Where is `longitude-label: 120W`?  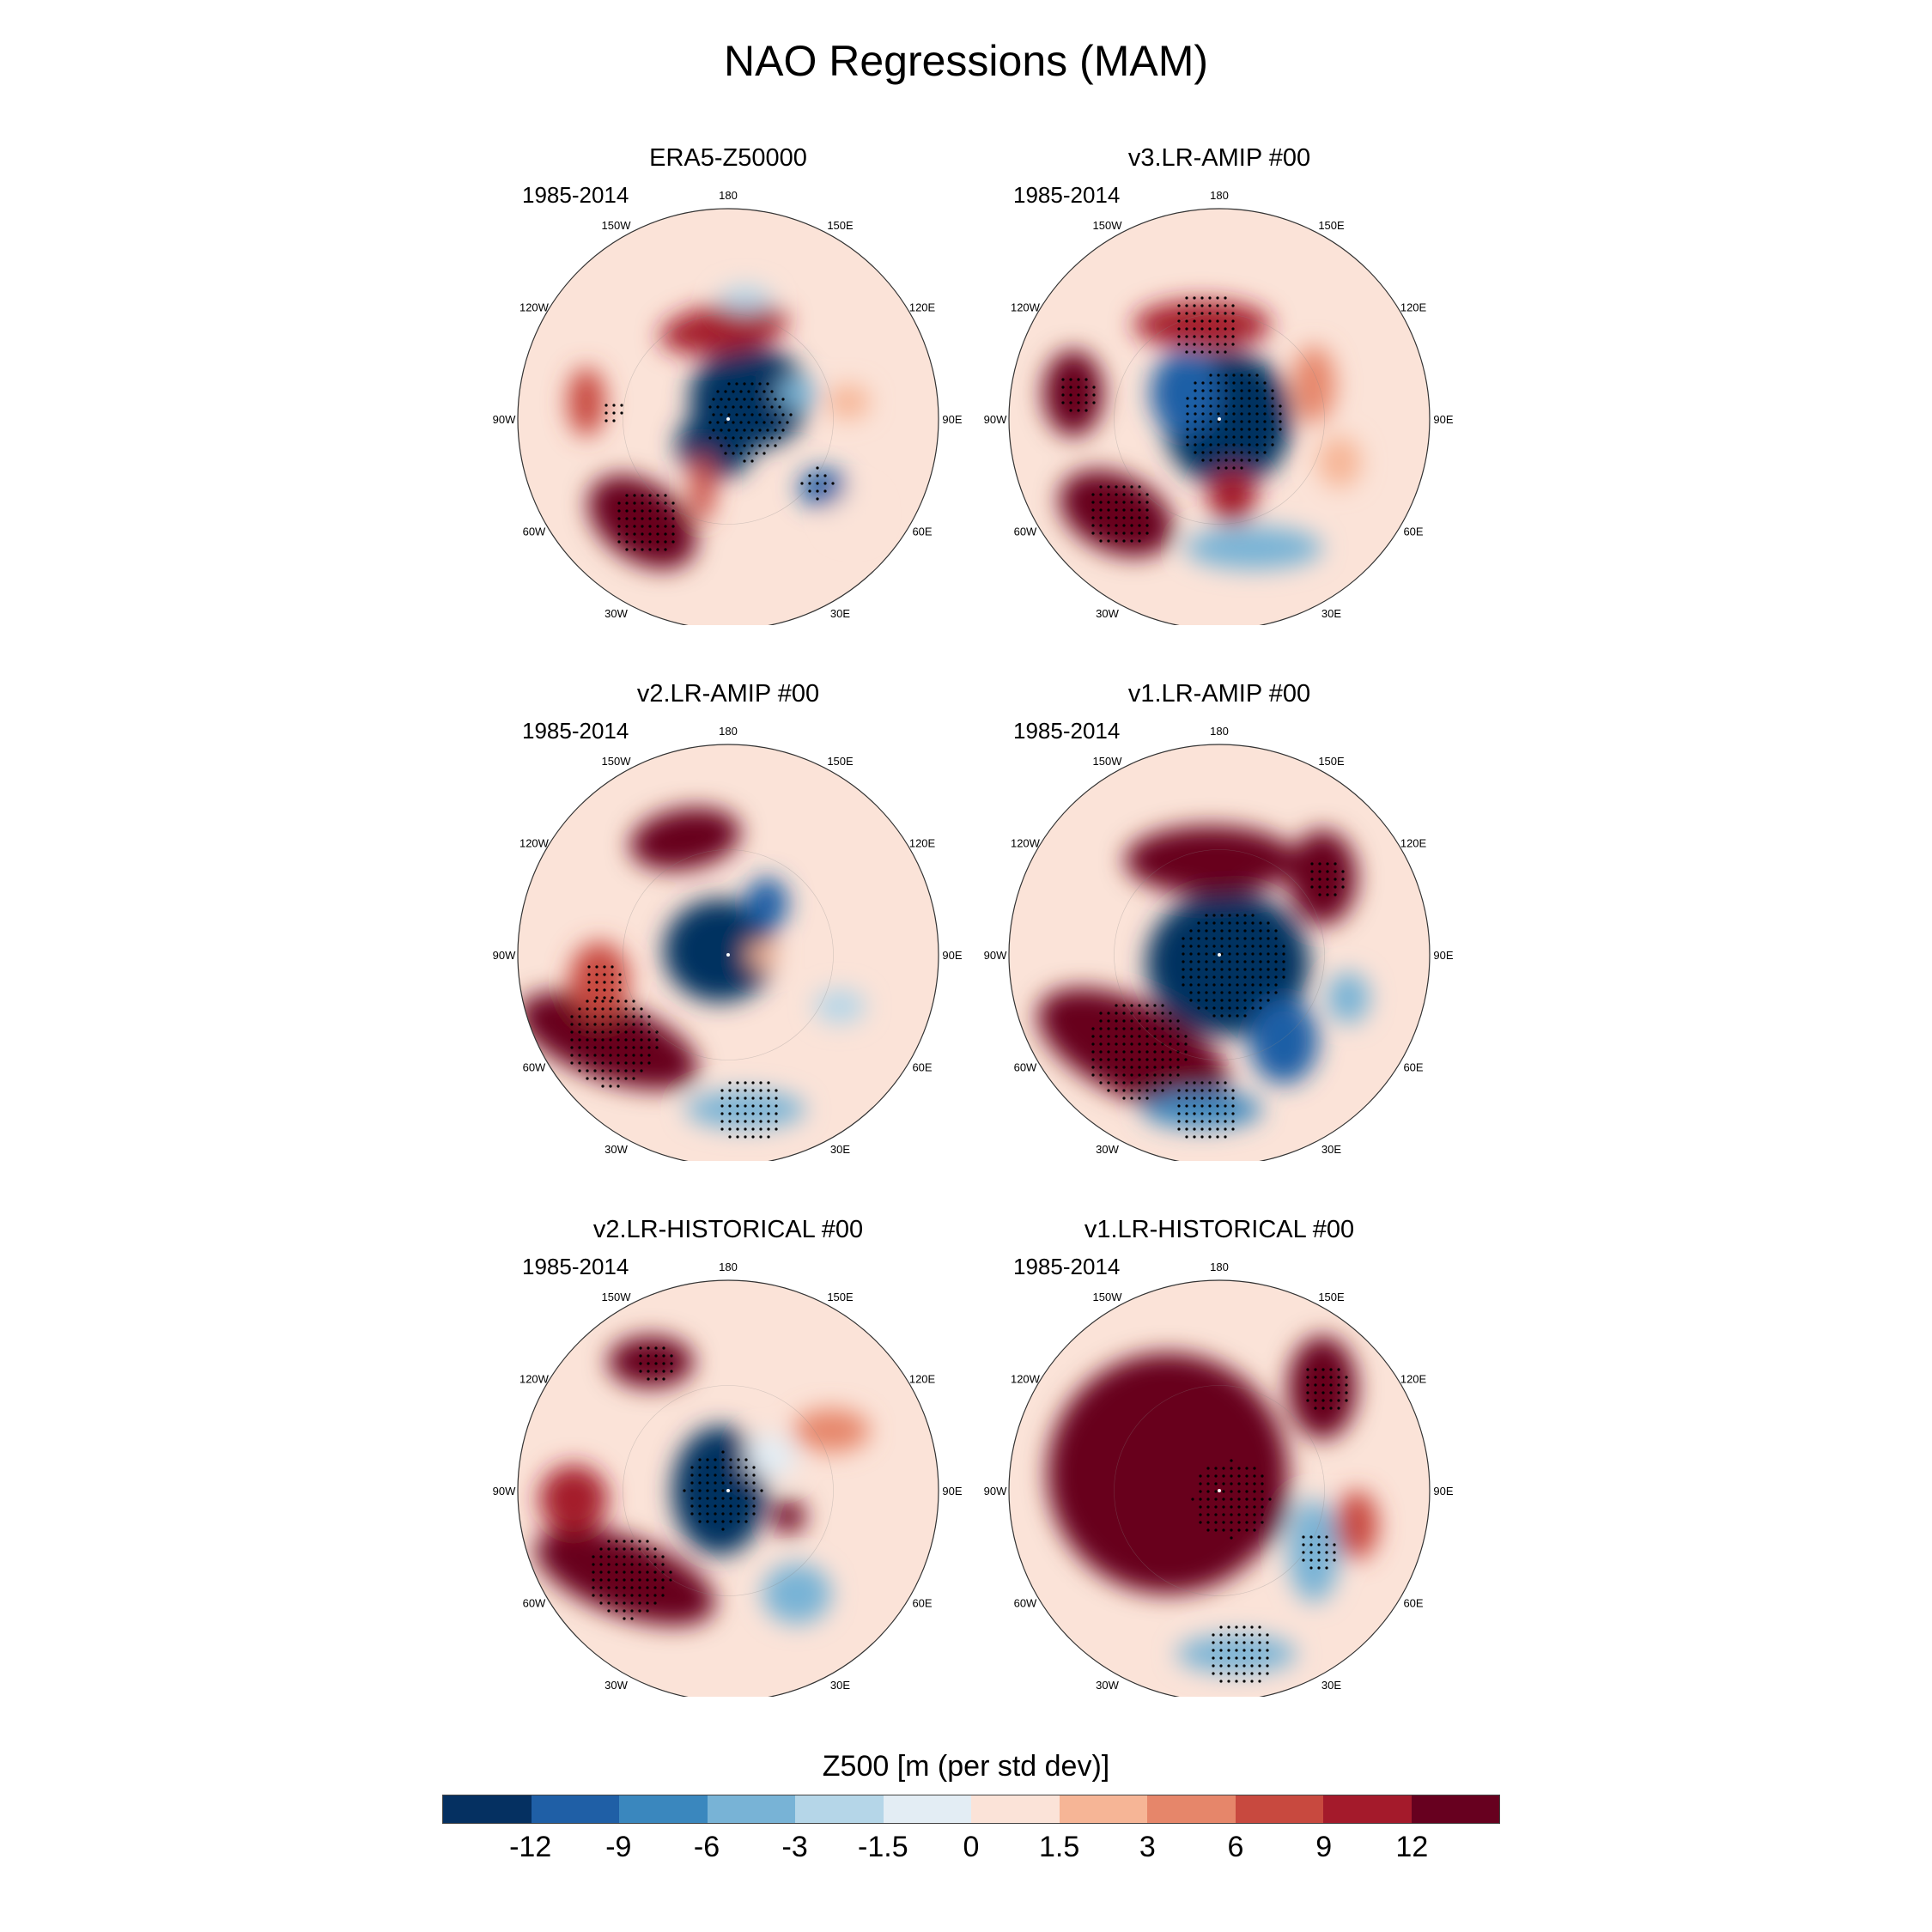
longitude-label: 120W is located at coordinates (534, 1379).